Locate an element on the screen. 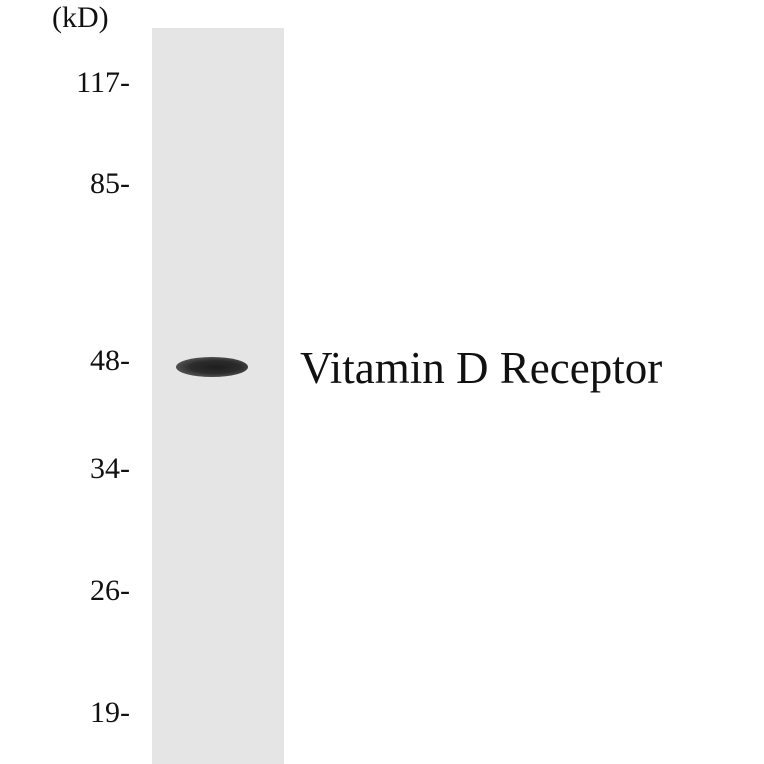 The width and height of the screenshot is (764, 764). marker-48: 48- is located at coordinates (110, 360).